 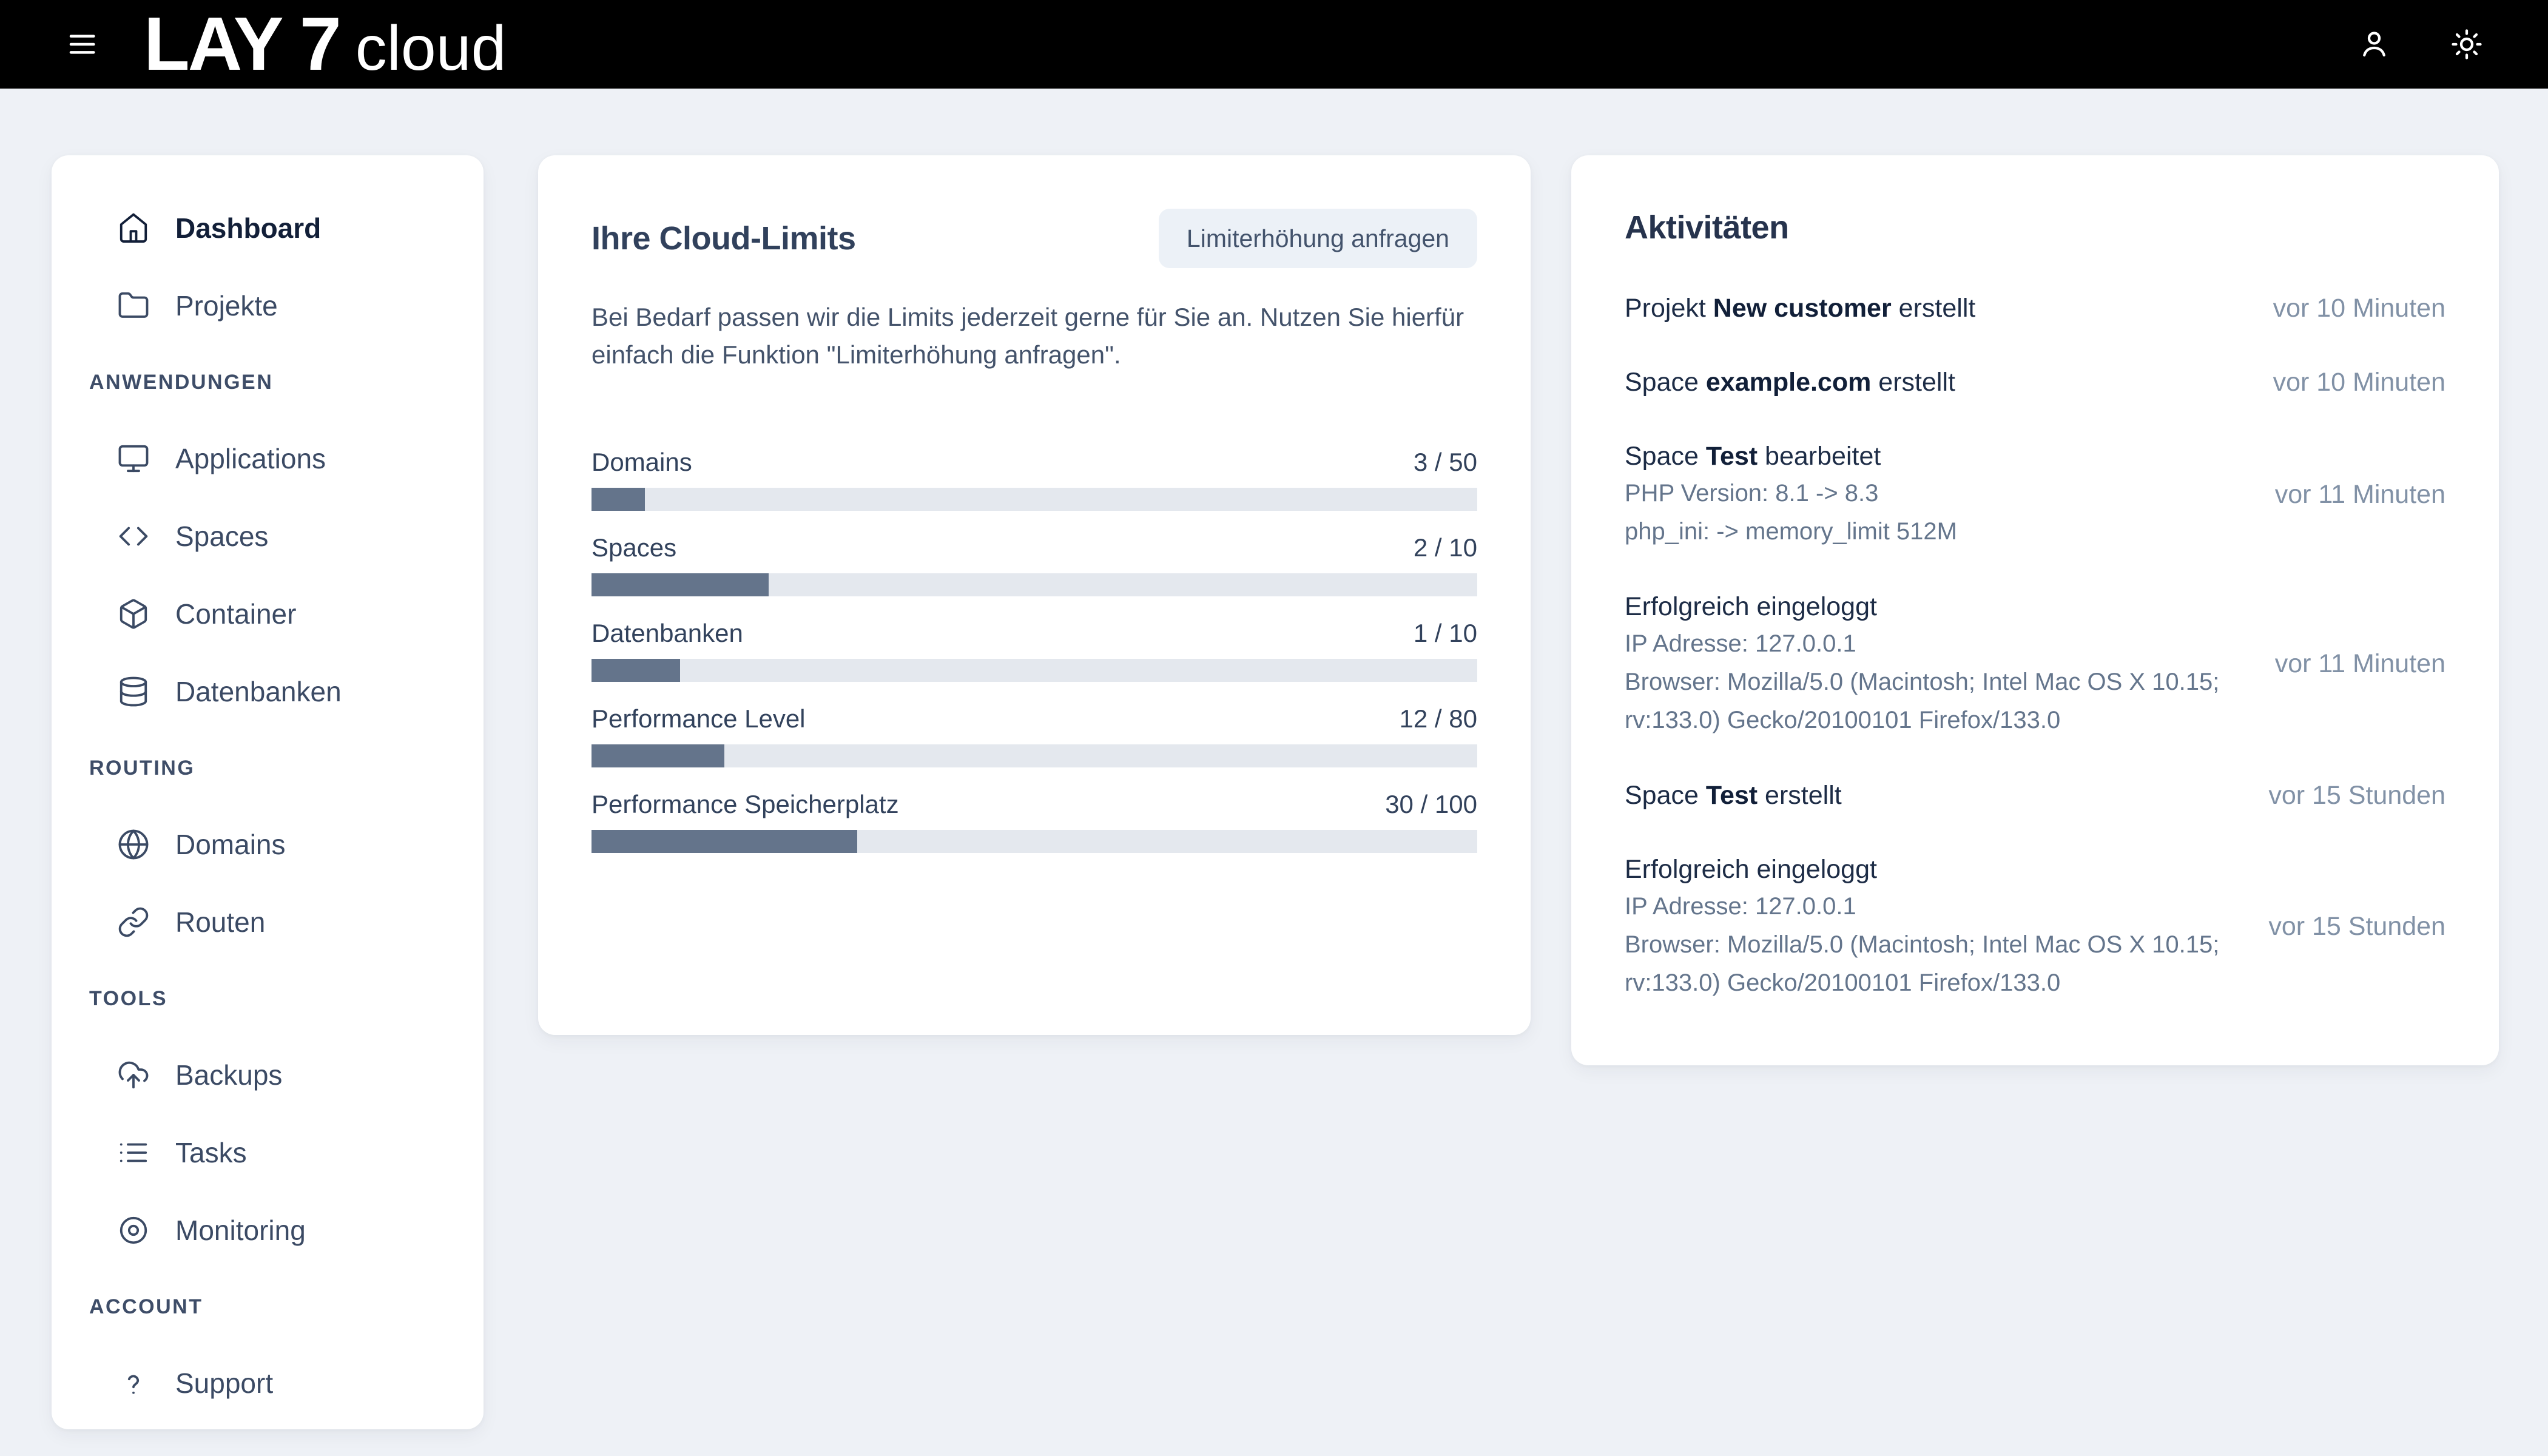 What do you see at coordinates (248, 228) in the screenshot?
I see `sidebar-item-label: Dashboard` at bounding box center [248, 228].